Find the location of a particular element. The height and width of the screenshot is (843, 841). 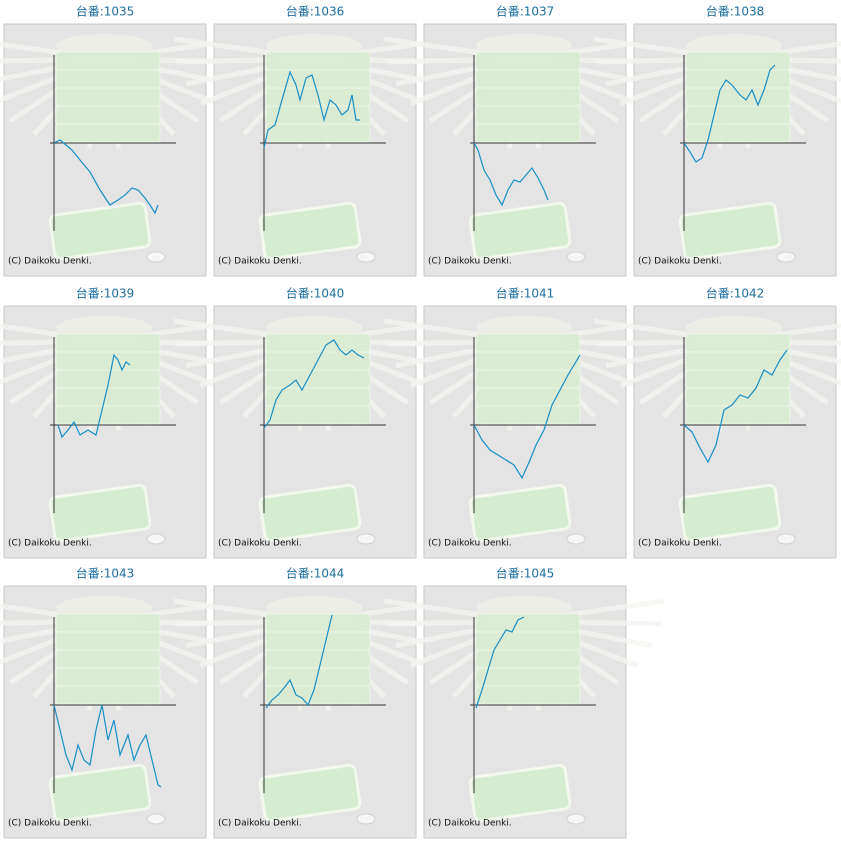

chart-title: 台番:1044 is located at coordinates (315, 573).